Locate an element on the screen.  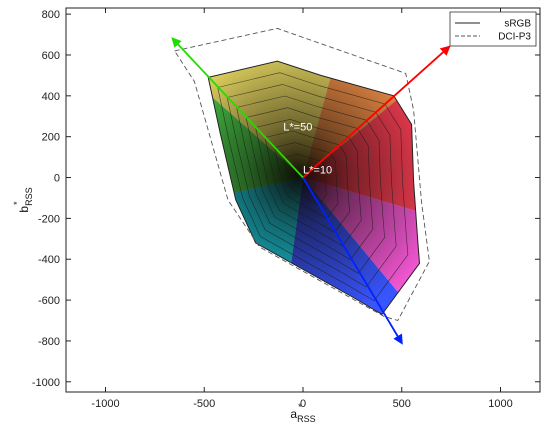
annotation-label: L*=50 is located at coordinates (297, 128).